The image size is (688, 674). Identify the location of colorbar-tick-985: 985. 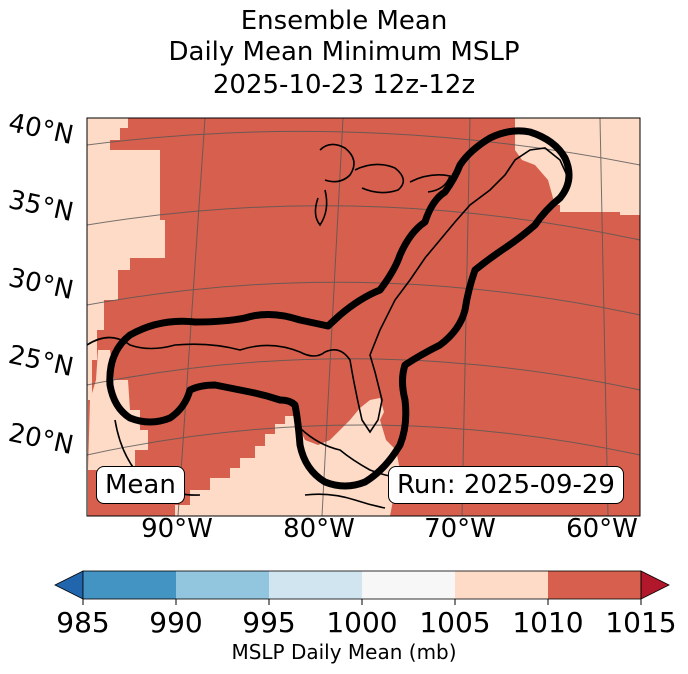
(83, 622).